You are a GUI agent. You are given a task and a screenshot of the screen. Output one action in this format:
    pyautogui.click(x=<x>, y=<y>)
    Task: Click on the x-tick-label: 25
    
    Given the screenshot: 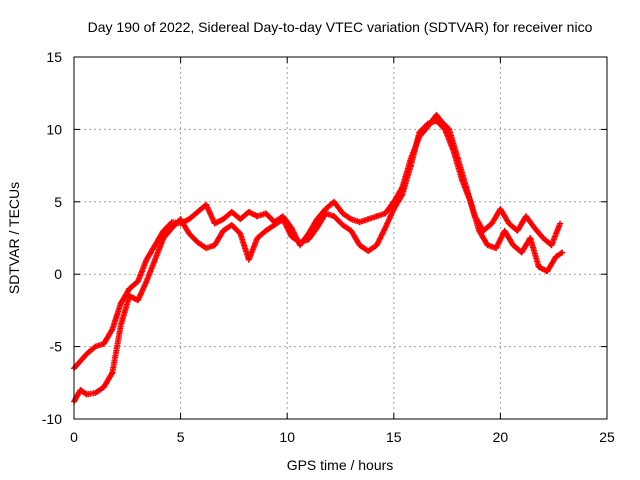 What is the action you would take?
    pyautogui.click(x=607, y=437)
    